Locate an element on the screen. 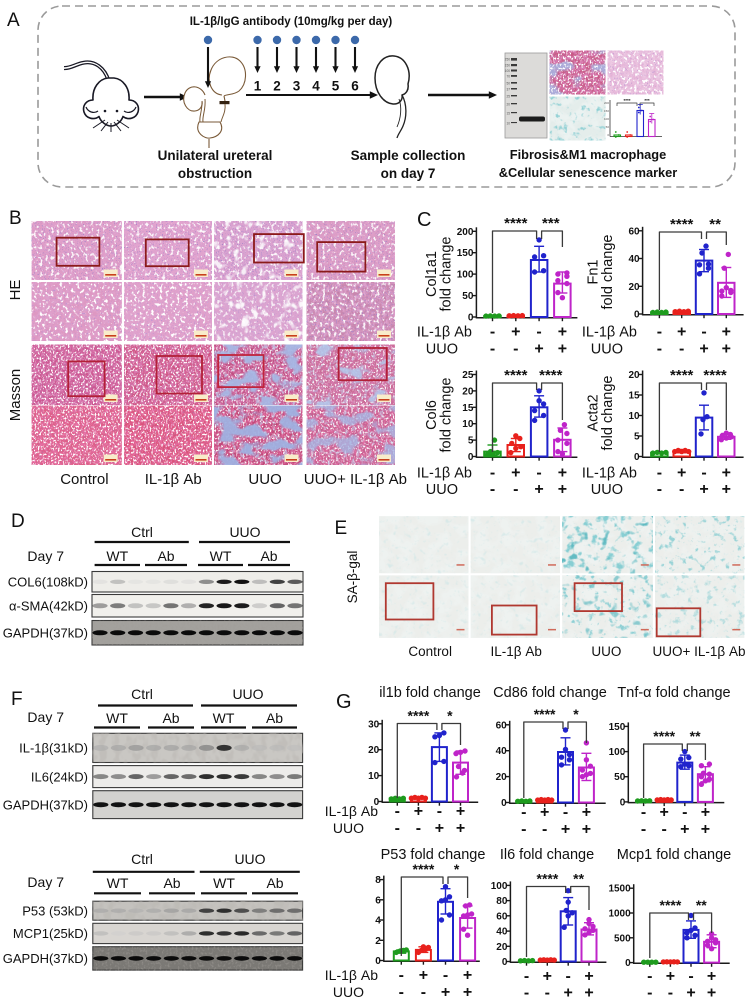  svg-text: Ctrl is located at coordinates (142, 859).